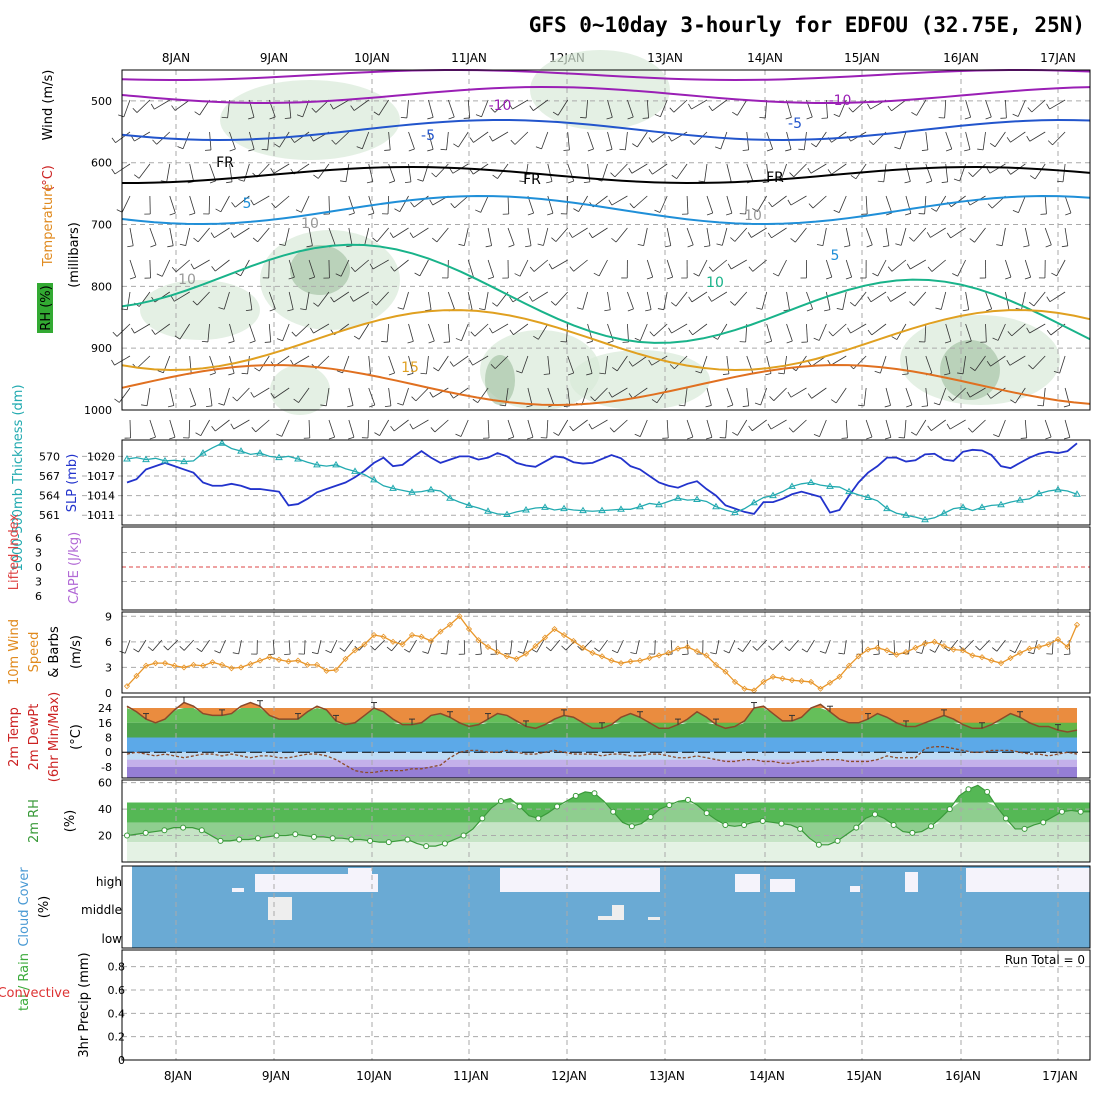  I want to click on rh-shading, so click(310, 120).